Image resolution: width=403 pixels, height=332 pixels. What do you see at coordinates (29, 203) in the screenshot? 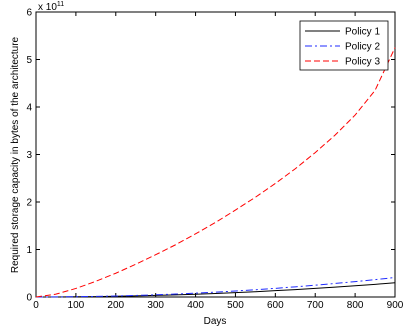
I see `y-tick-label: 2` at bounding box center [29, 203].